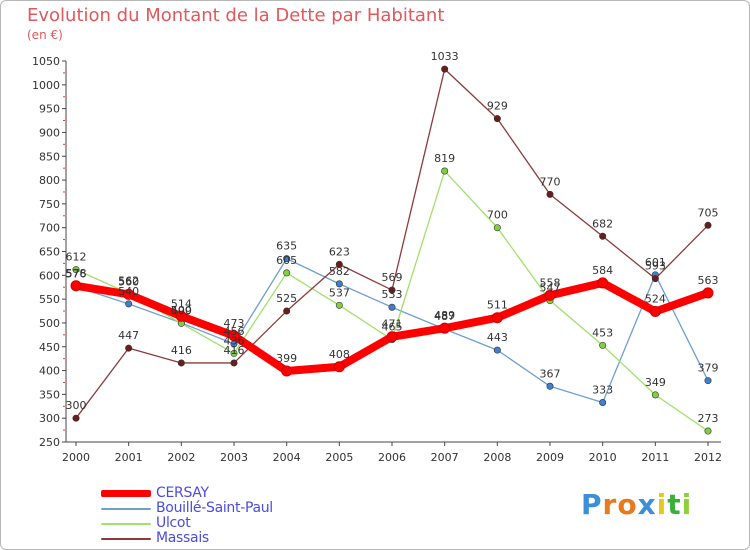  What do you see at coordinates (49, 394) in the screenshot?
I see `y-tick-label: 350` at bounding box center [49, 394].